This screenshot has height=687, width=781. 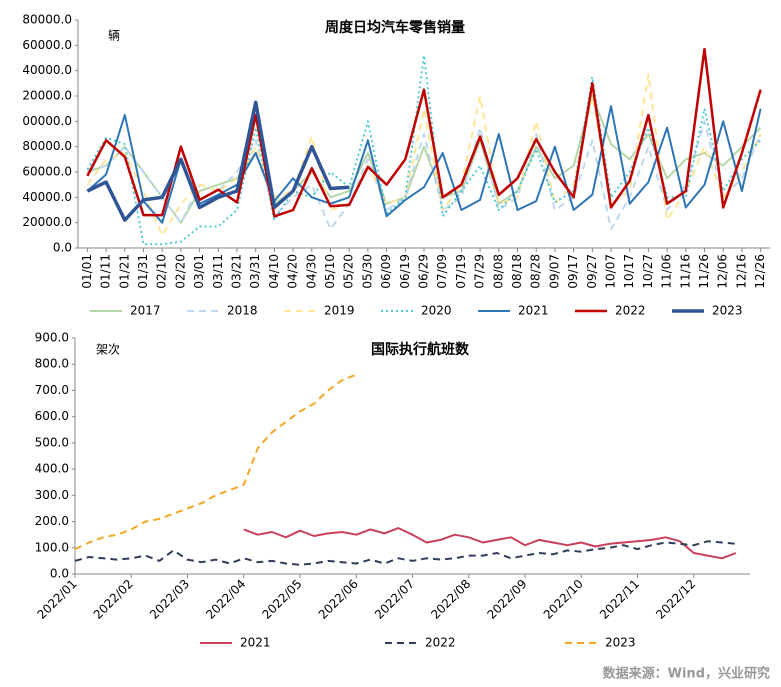 I want to click on x-tick-label: 02/20, so click(x=180, y=271).